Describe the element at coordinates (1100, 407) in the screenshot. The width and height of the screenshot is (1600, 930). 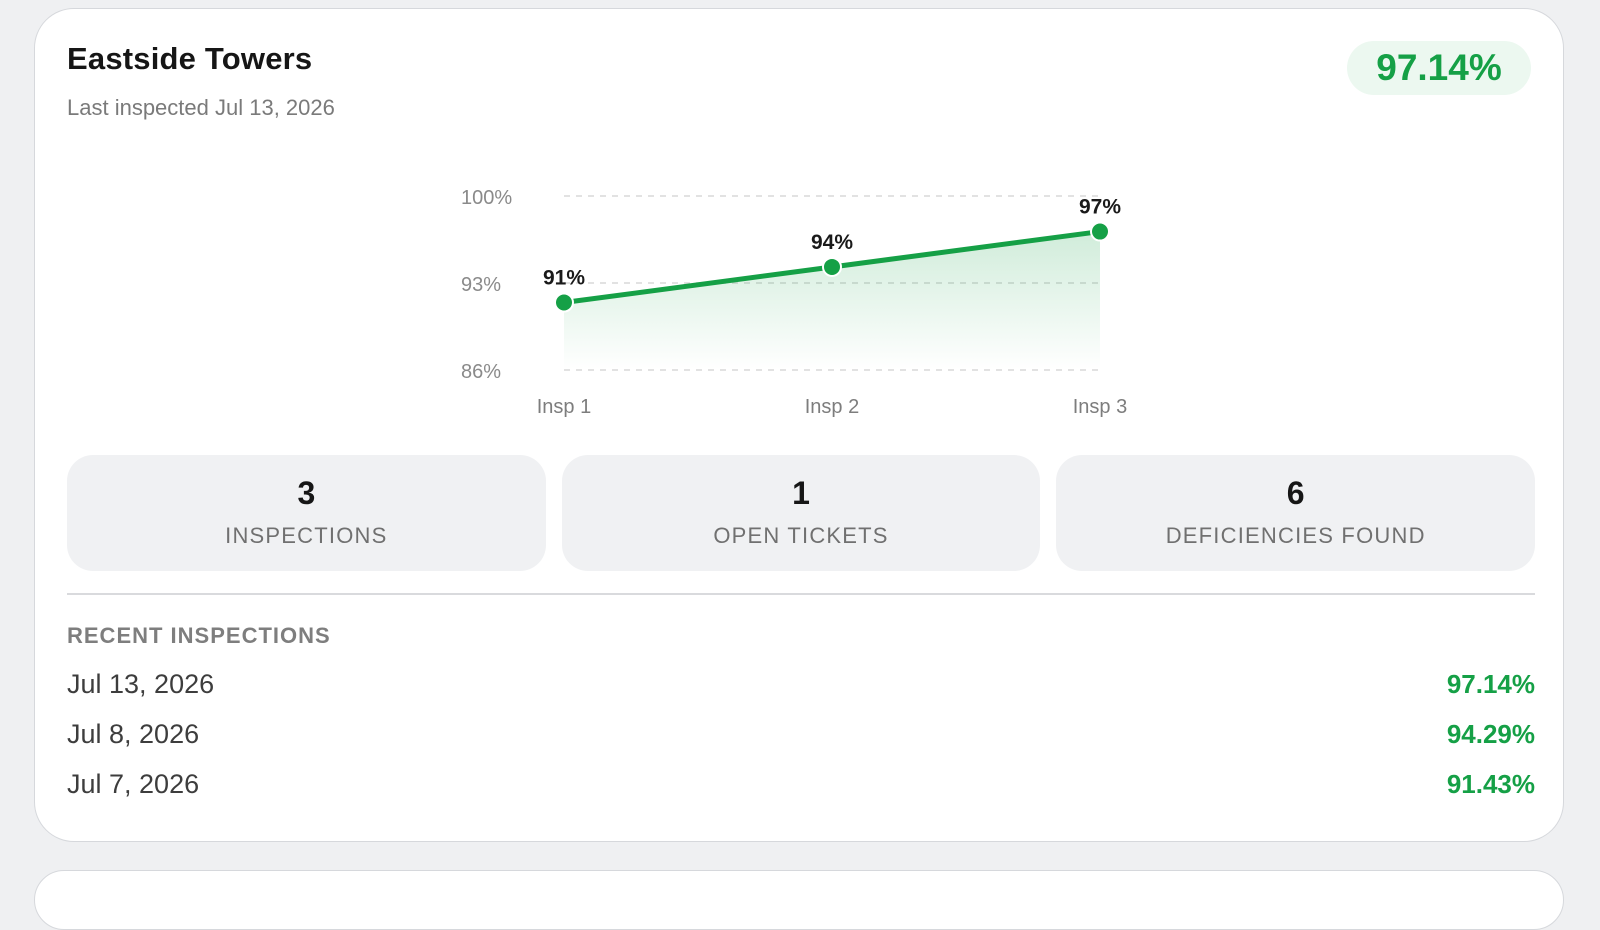
I see `x-tick-label: Insp 3` at that location.